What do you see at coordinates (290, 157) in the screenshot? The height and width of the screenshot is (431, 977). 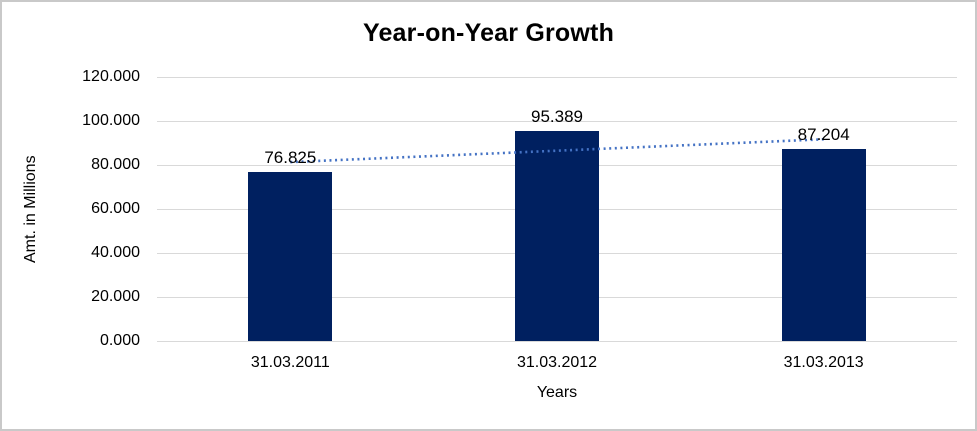 I see `bar-value-label: 76.825` at bounding box center [290, 157].